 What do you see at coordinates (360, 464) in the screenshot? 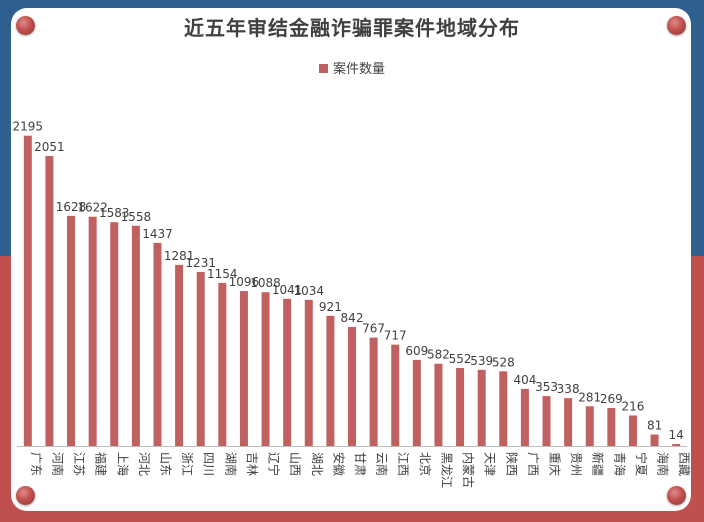
I see `x-tick-label-15: 甘肃` at bounding box center [360, 464].